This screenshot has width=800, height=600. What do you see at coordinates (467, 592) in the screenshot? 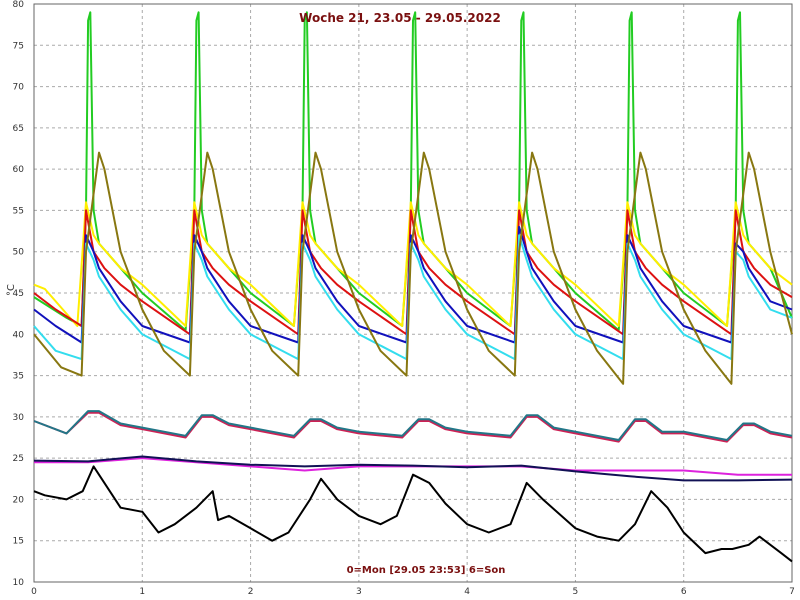
I see `x-tick-label: 4` at bounding box center [467, 592].